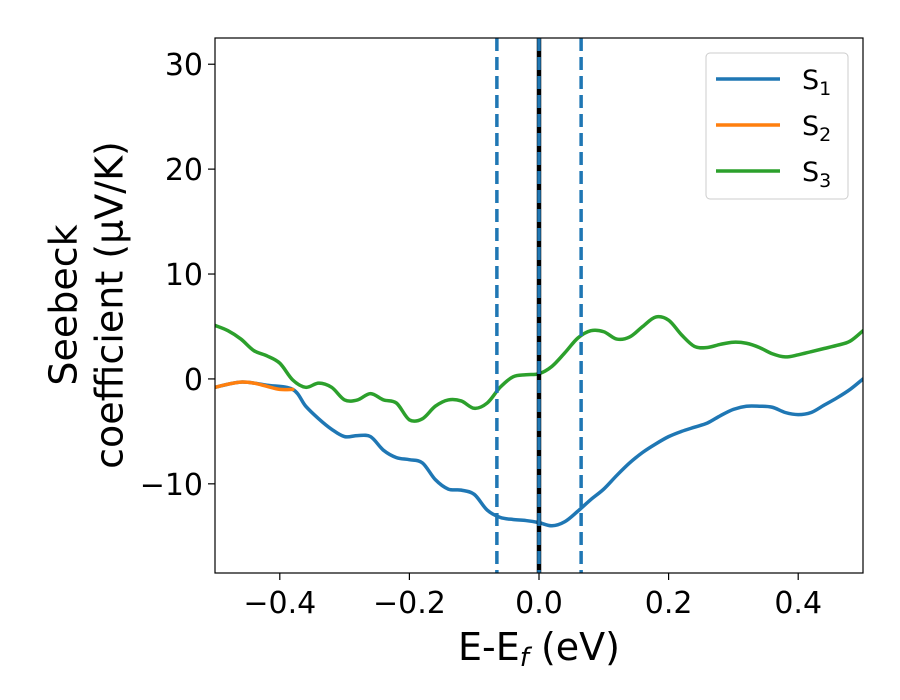 The width and height of the screenshot is (900, 700). I want to click on x-tick-label: 0.2, so click(669, 603).